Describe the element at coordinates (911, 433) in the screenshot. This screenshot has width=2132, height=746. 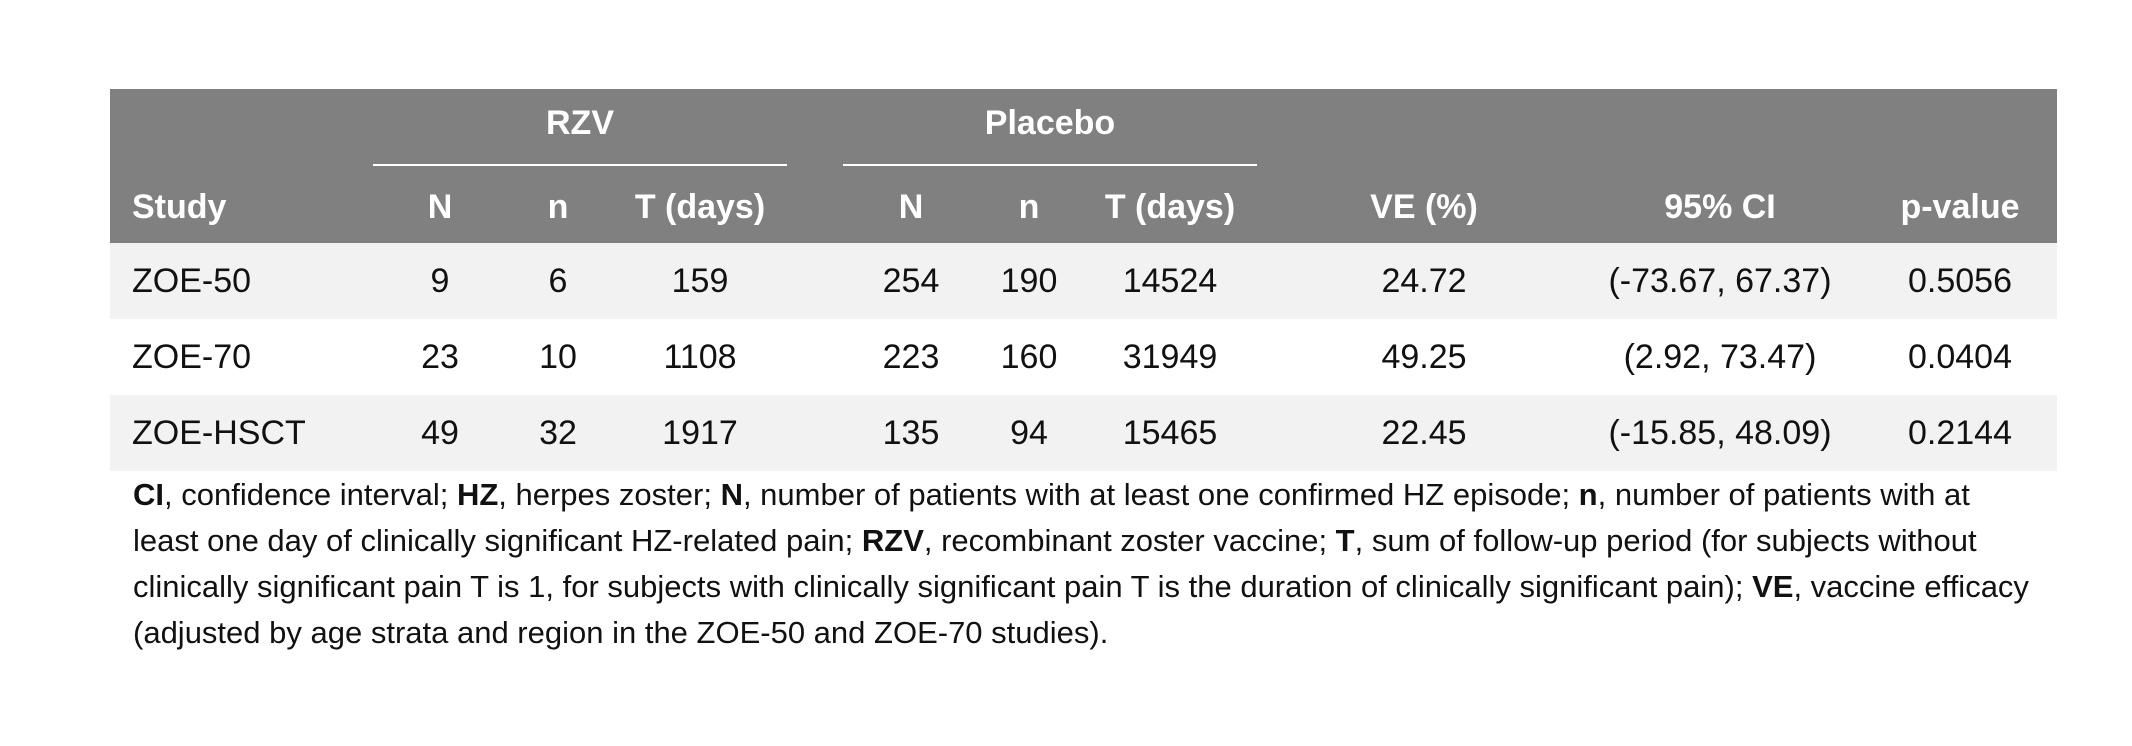
I see `cell-placebo-N: 135` at that location.